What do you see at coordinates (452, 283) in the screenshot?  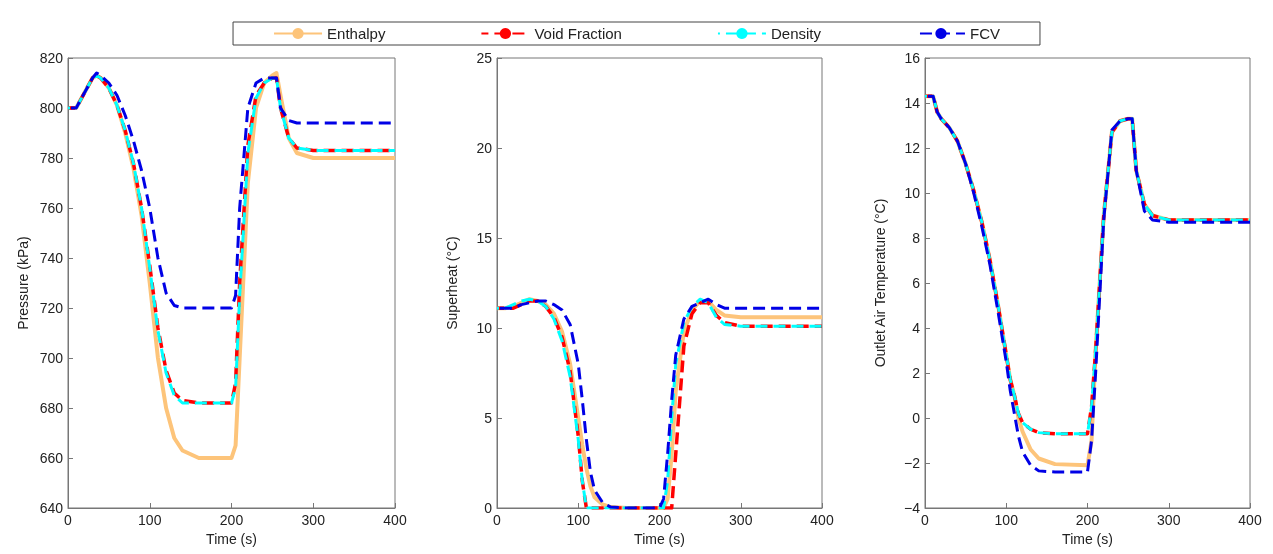 I see `y-axis-title: Superheat (°C)` at bounding box center [452, 283].